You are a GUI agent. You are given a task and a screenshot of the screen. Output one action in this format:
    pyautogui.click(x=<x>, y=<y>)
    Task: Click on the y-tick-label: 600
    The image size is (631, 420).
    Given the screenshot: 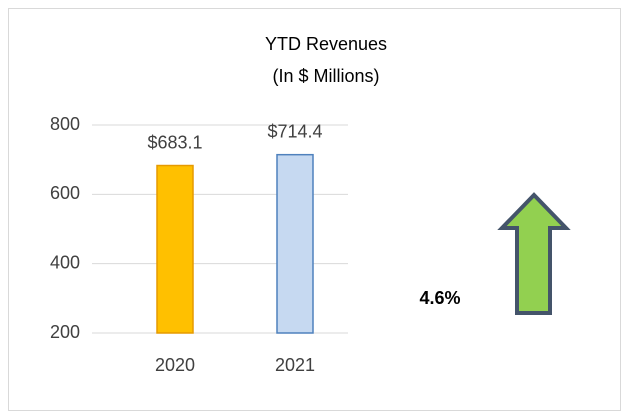 What is the action you would take?
    pyautogui.click(x=65, y=193)
    